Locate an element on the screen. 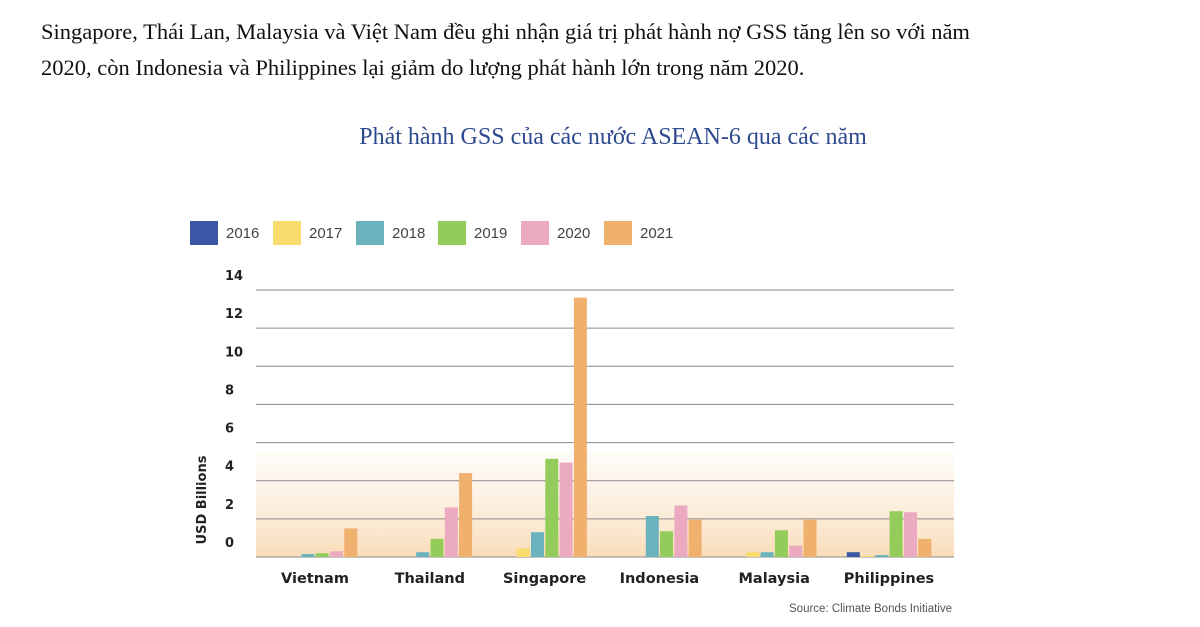 This screenshot has height=627, width=1200. bar-thailand-2021 is located at coordinates (466, 515).